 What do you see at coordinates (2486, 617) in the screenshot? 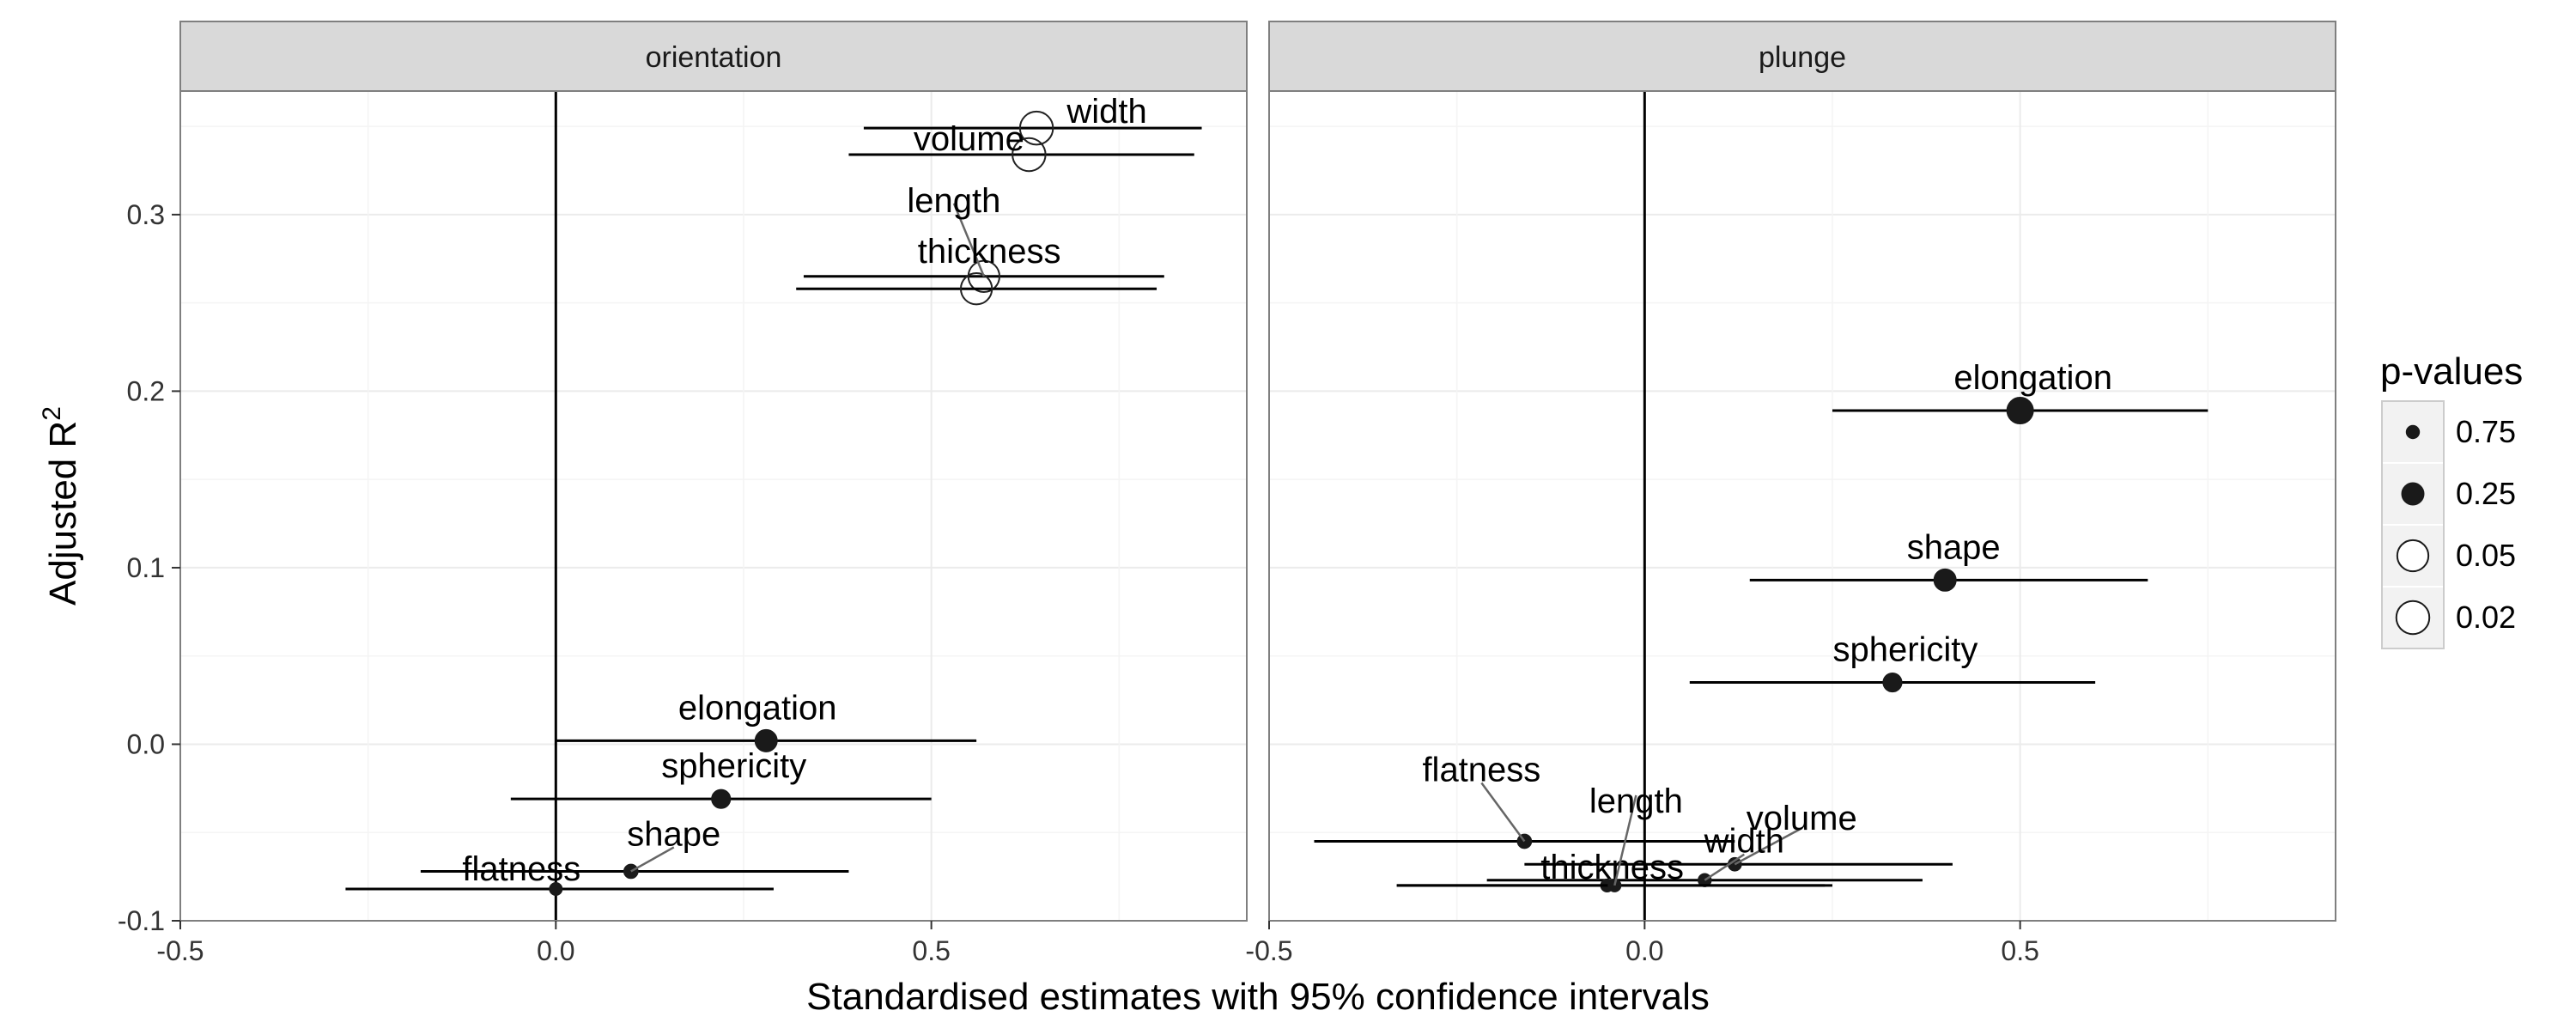
I see `legend-label: 0.02` at bounding box center [2486, 617].